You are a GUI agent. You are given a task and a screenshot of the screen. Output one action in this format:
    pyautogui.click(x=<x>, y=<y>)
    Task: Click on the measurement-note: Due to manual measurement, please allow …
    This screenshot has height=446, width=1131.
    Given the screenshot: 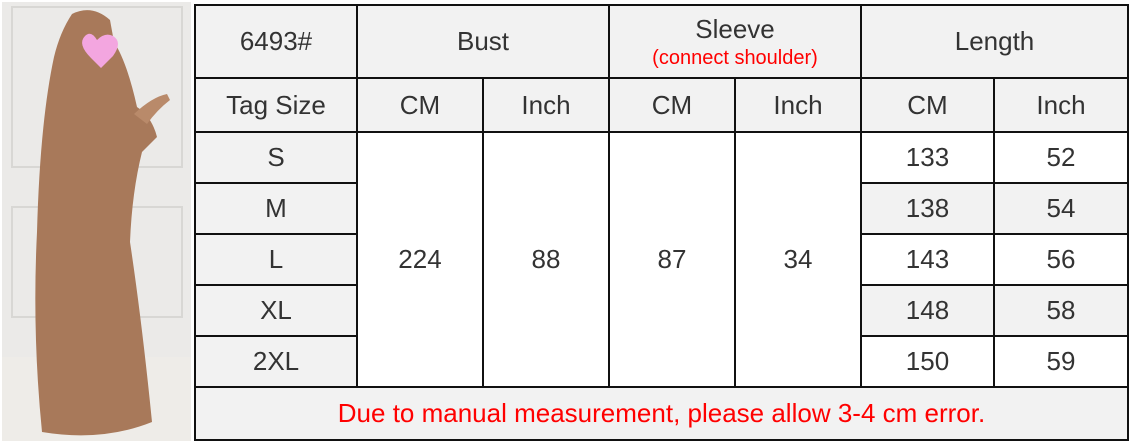 What is the action you would take?
    pyautogui.click(x=661, y=413)
    